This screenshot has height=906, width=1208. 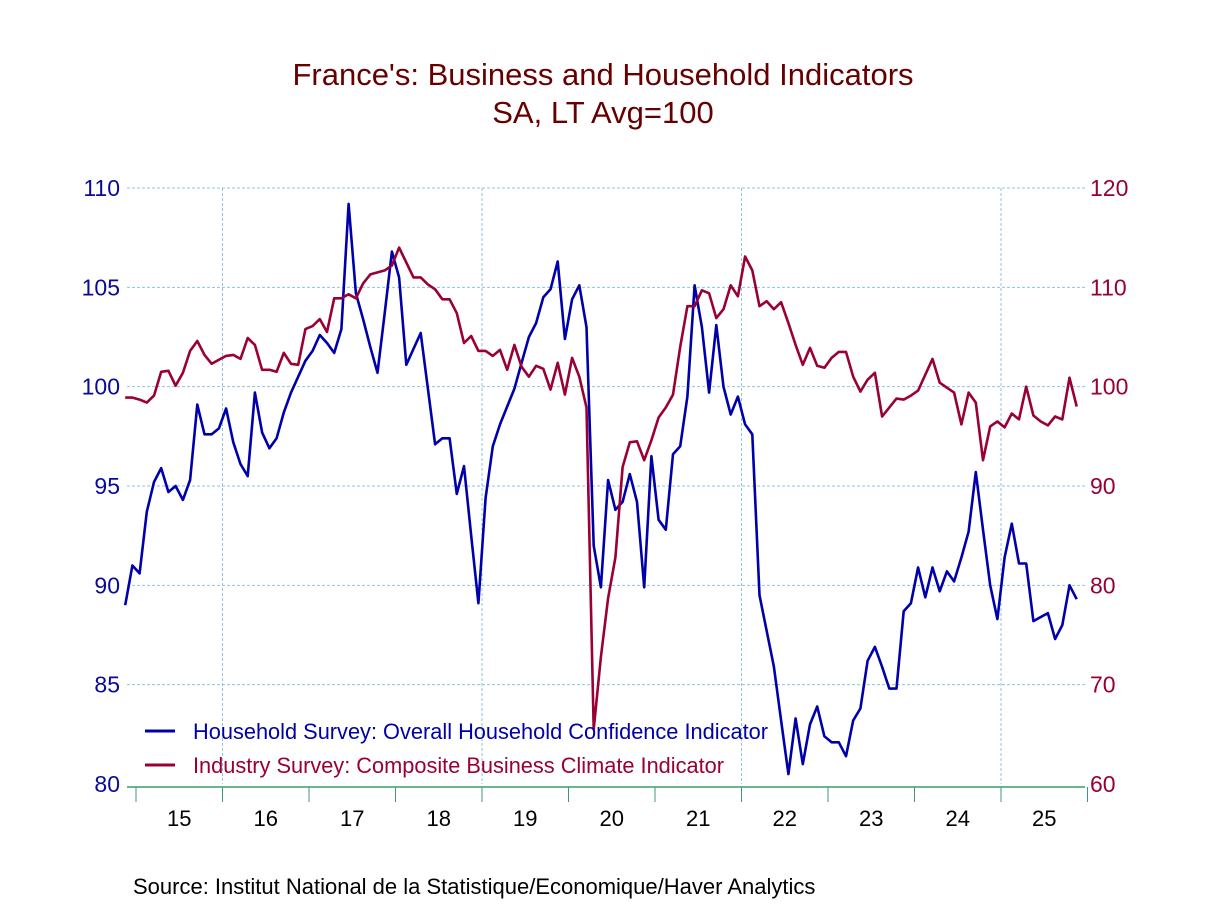 I want to click on x-tick-label: 25, so click(x=1044, y=818).